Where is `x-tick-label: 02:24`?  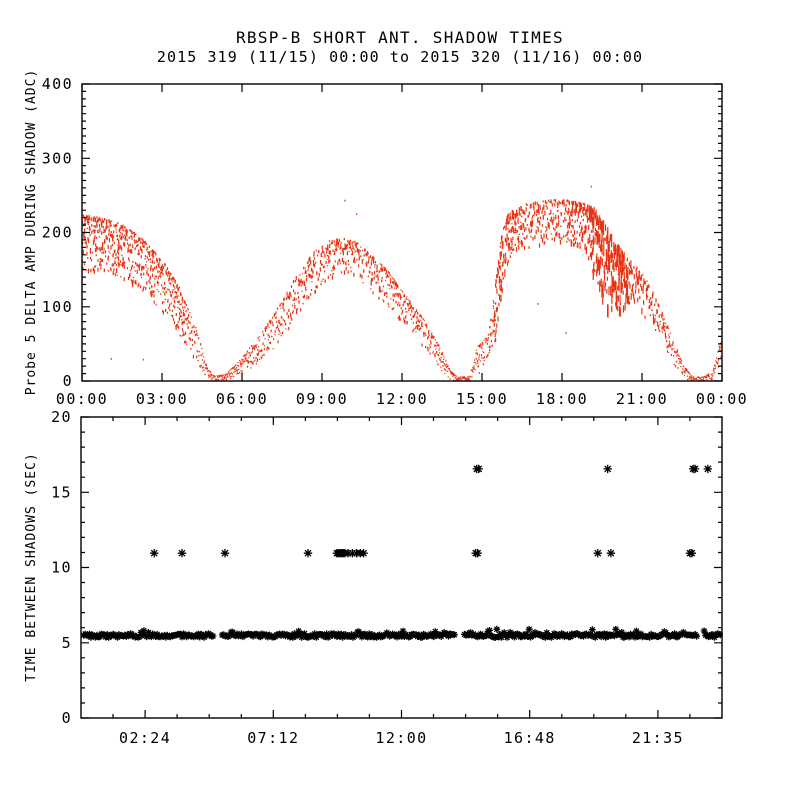 x-tick-label: 02:24 is located at coordinates (145, 738).